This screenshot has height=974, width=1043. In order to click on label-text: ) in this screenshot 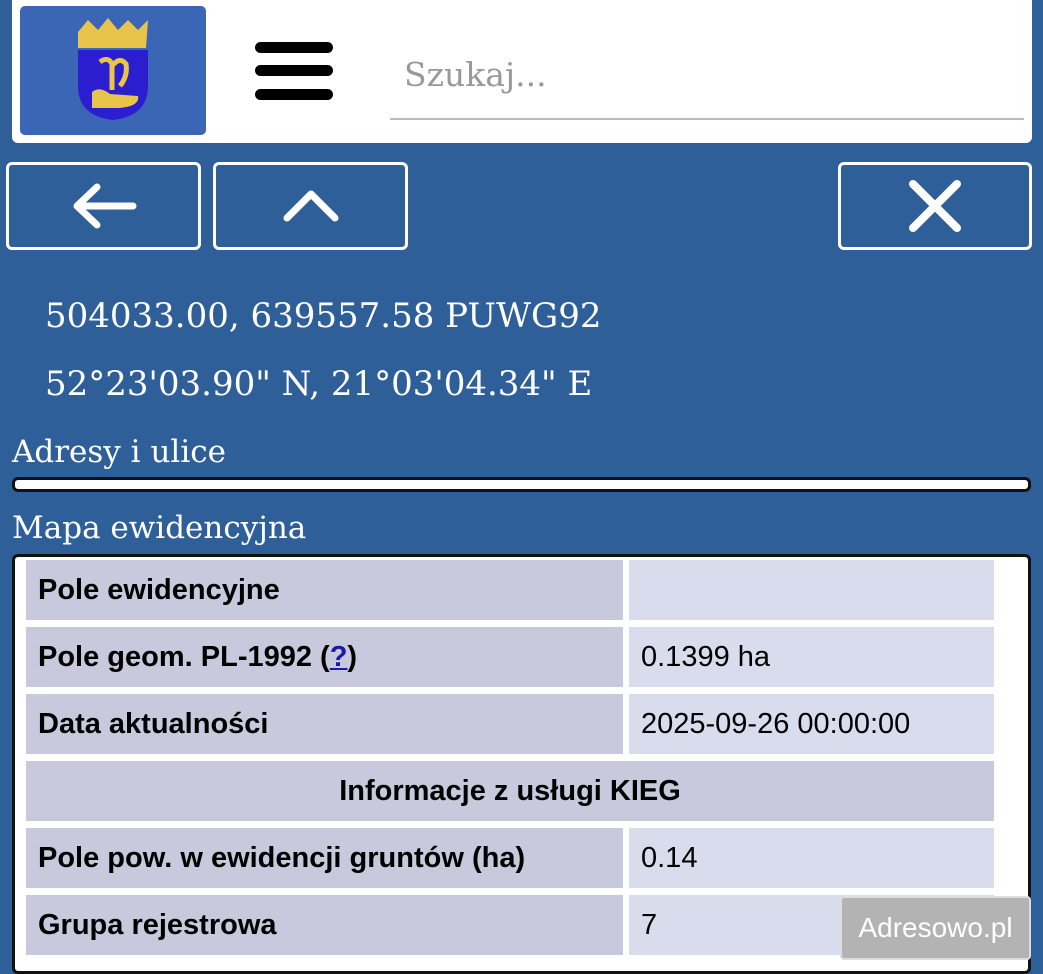, I will do `click(352, 656)`.